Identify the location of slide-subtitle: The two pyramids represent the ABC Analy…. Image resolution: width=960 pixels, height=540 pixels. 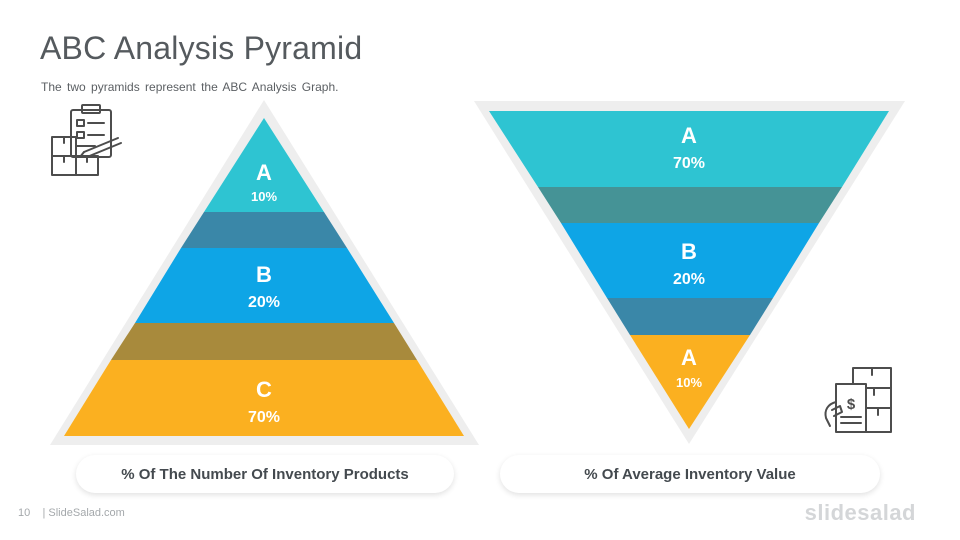
(190, 87).